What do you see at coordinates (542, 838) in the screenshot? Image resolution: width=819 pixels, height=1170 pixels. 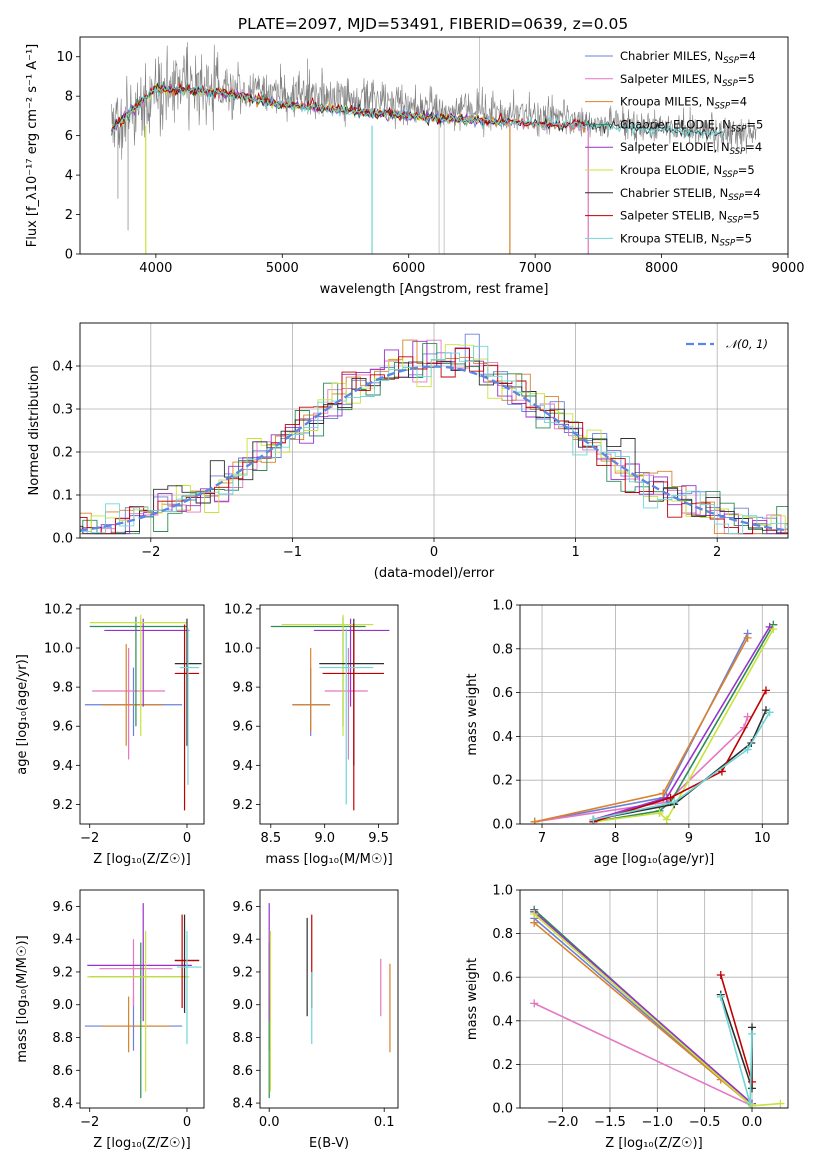 I see `x-tick-label: 7` at bounding box center [542, 838].